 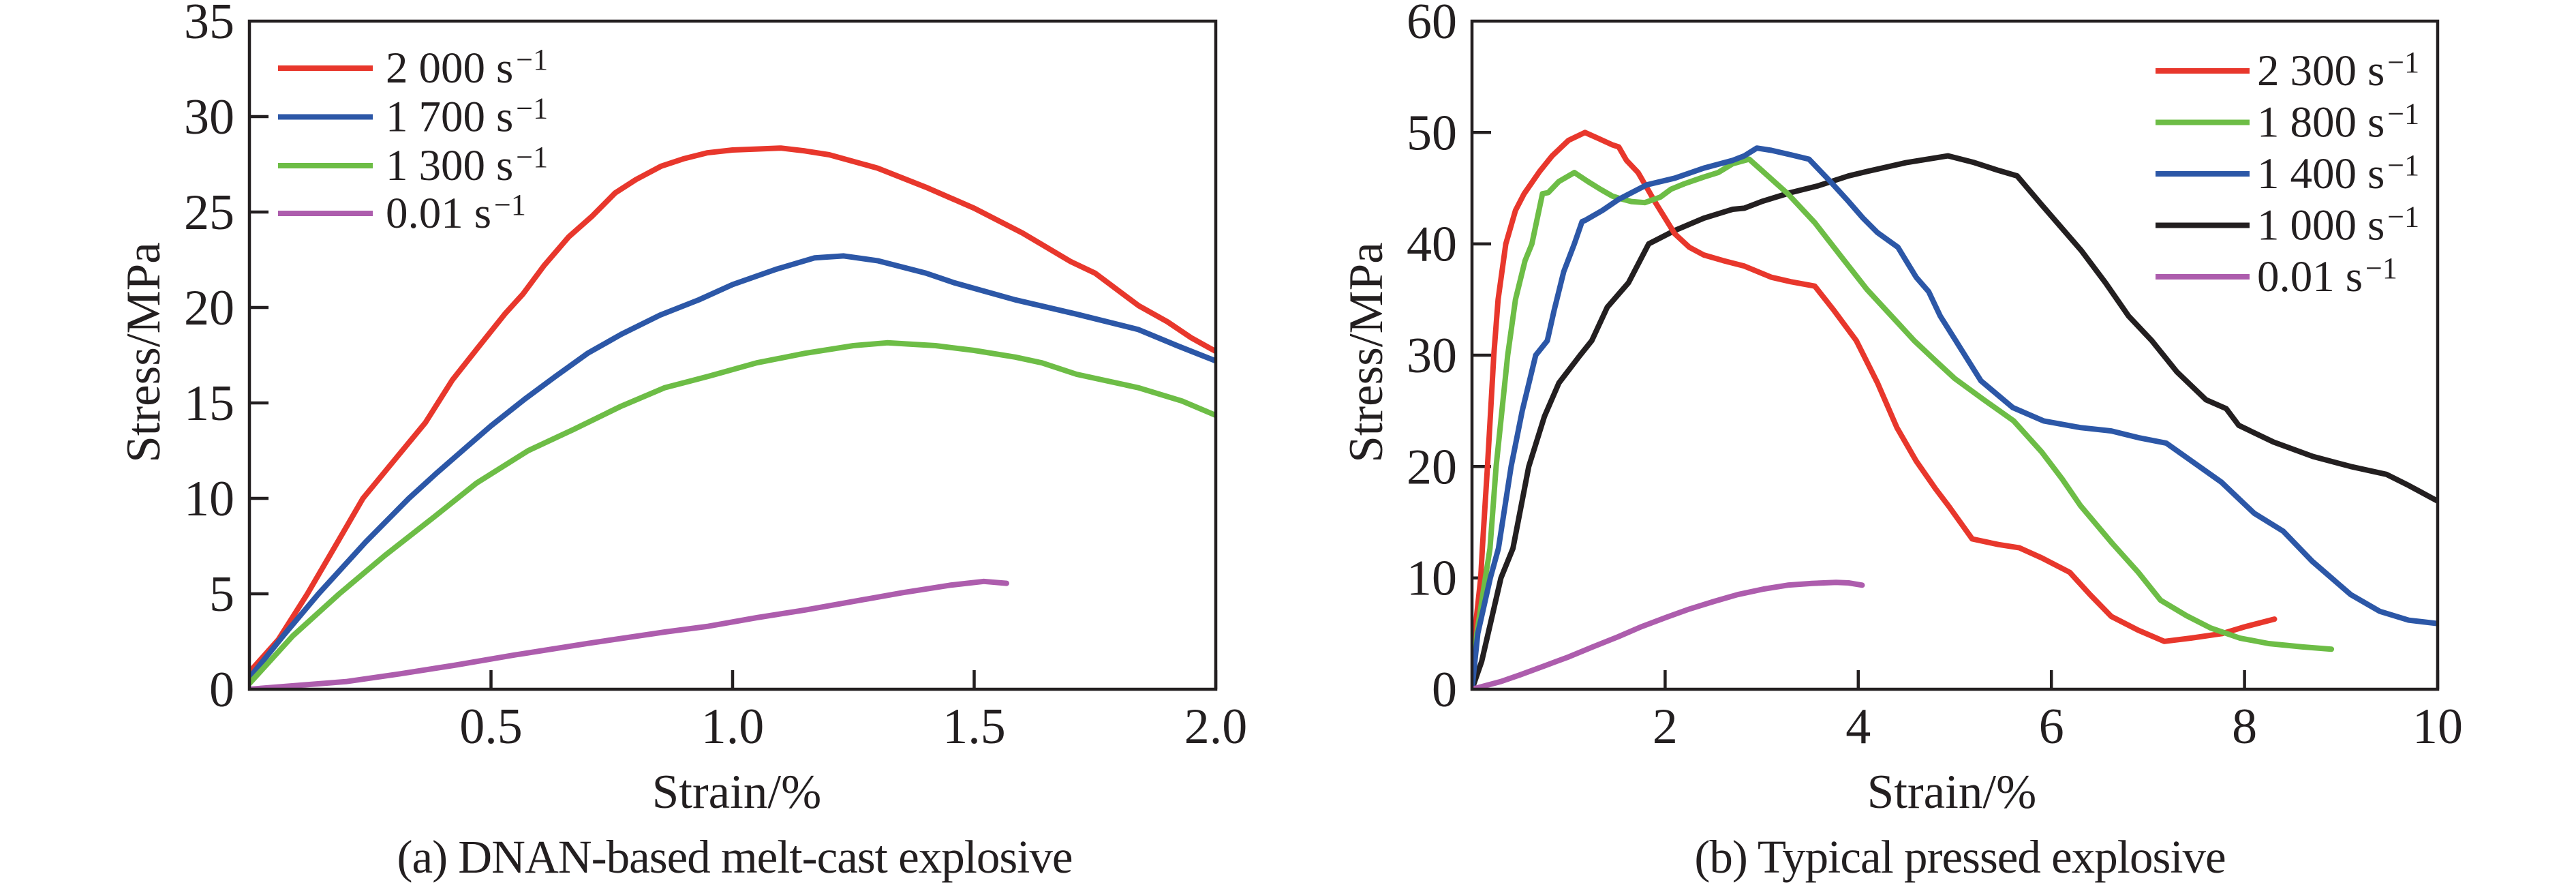 I want to click on svg-text: 1.0, so click(x=733, y=727).